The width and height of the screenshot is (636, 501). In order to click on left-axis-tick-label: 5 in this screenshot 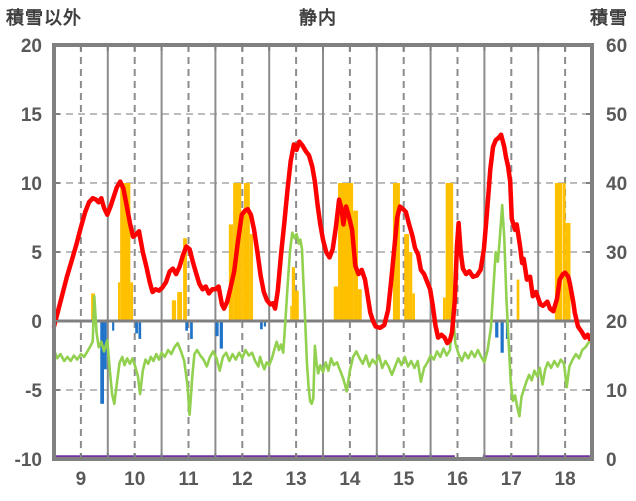, I will do `click(36, 253)`.